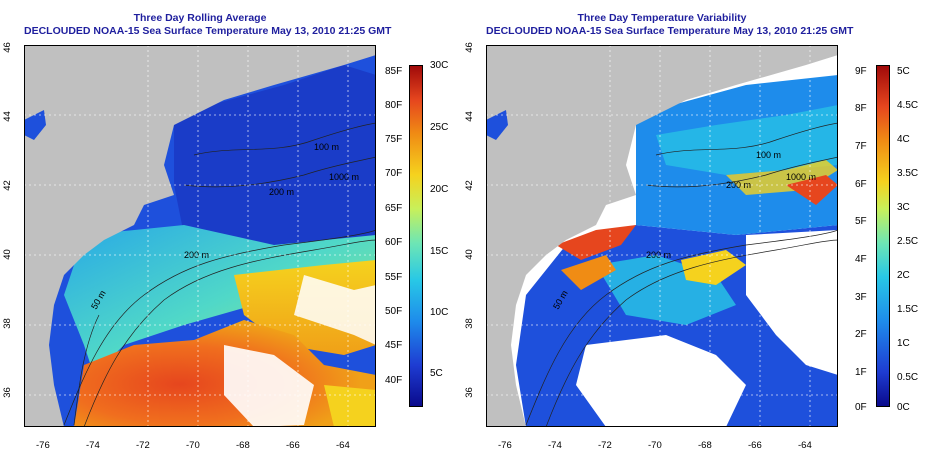 The width and height of the screenshot is (950, 475). I want to click on left-ytick: 38, so click(7, 323).